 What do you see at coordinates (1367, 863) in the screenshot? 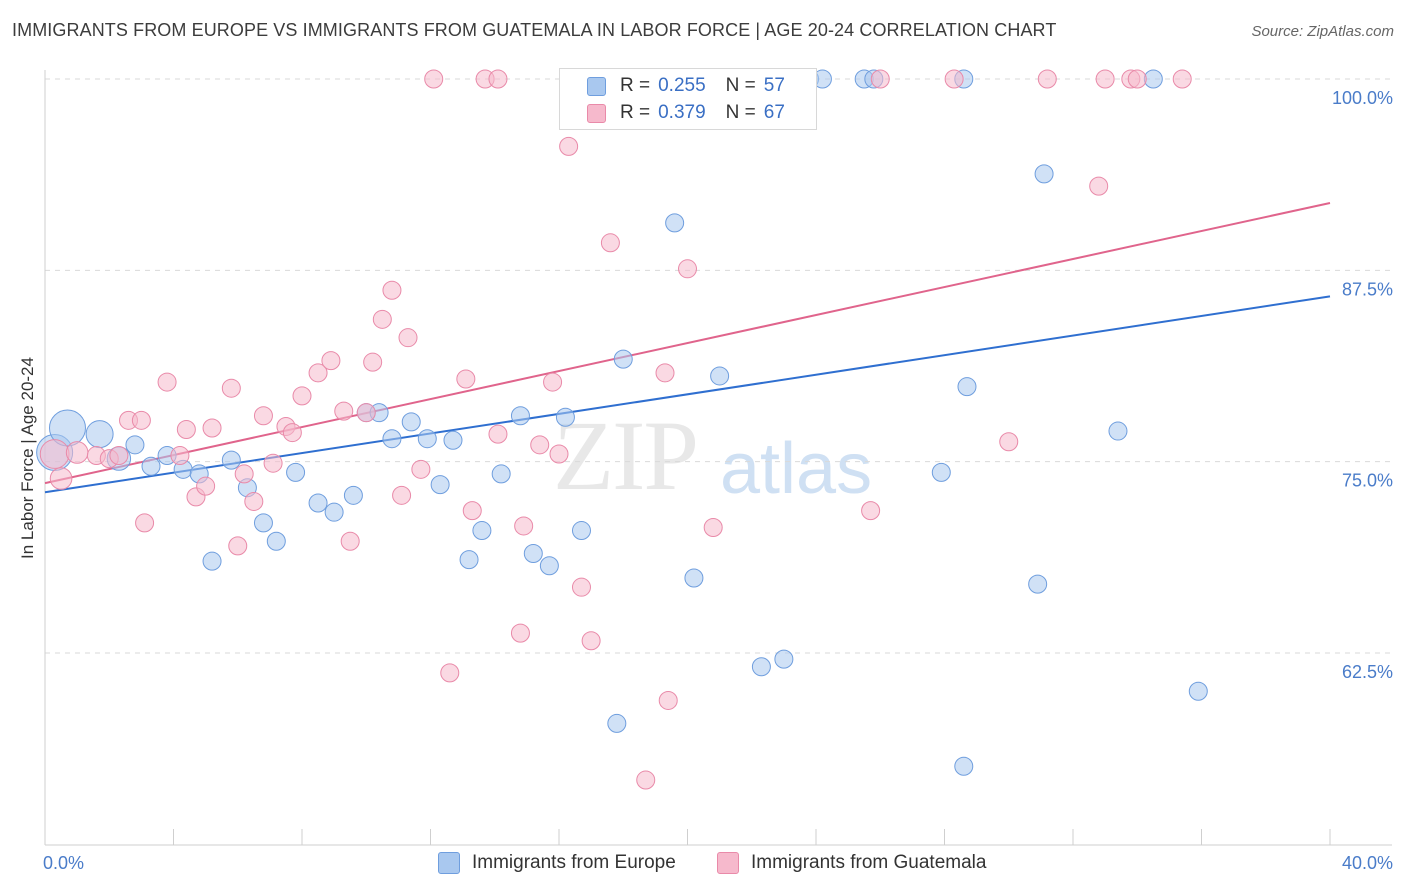
I see `x-tick-label: 40.0%` at bounding box center [1367, 863].